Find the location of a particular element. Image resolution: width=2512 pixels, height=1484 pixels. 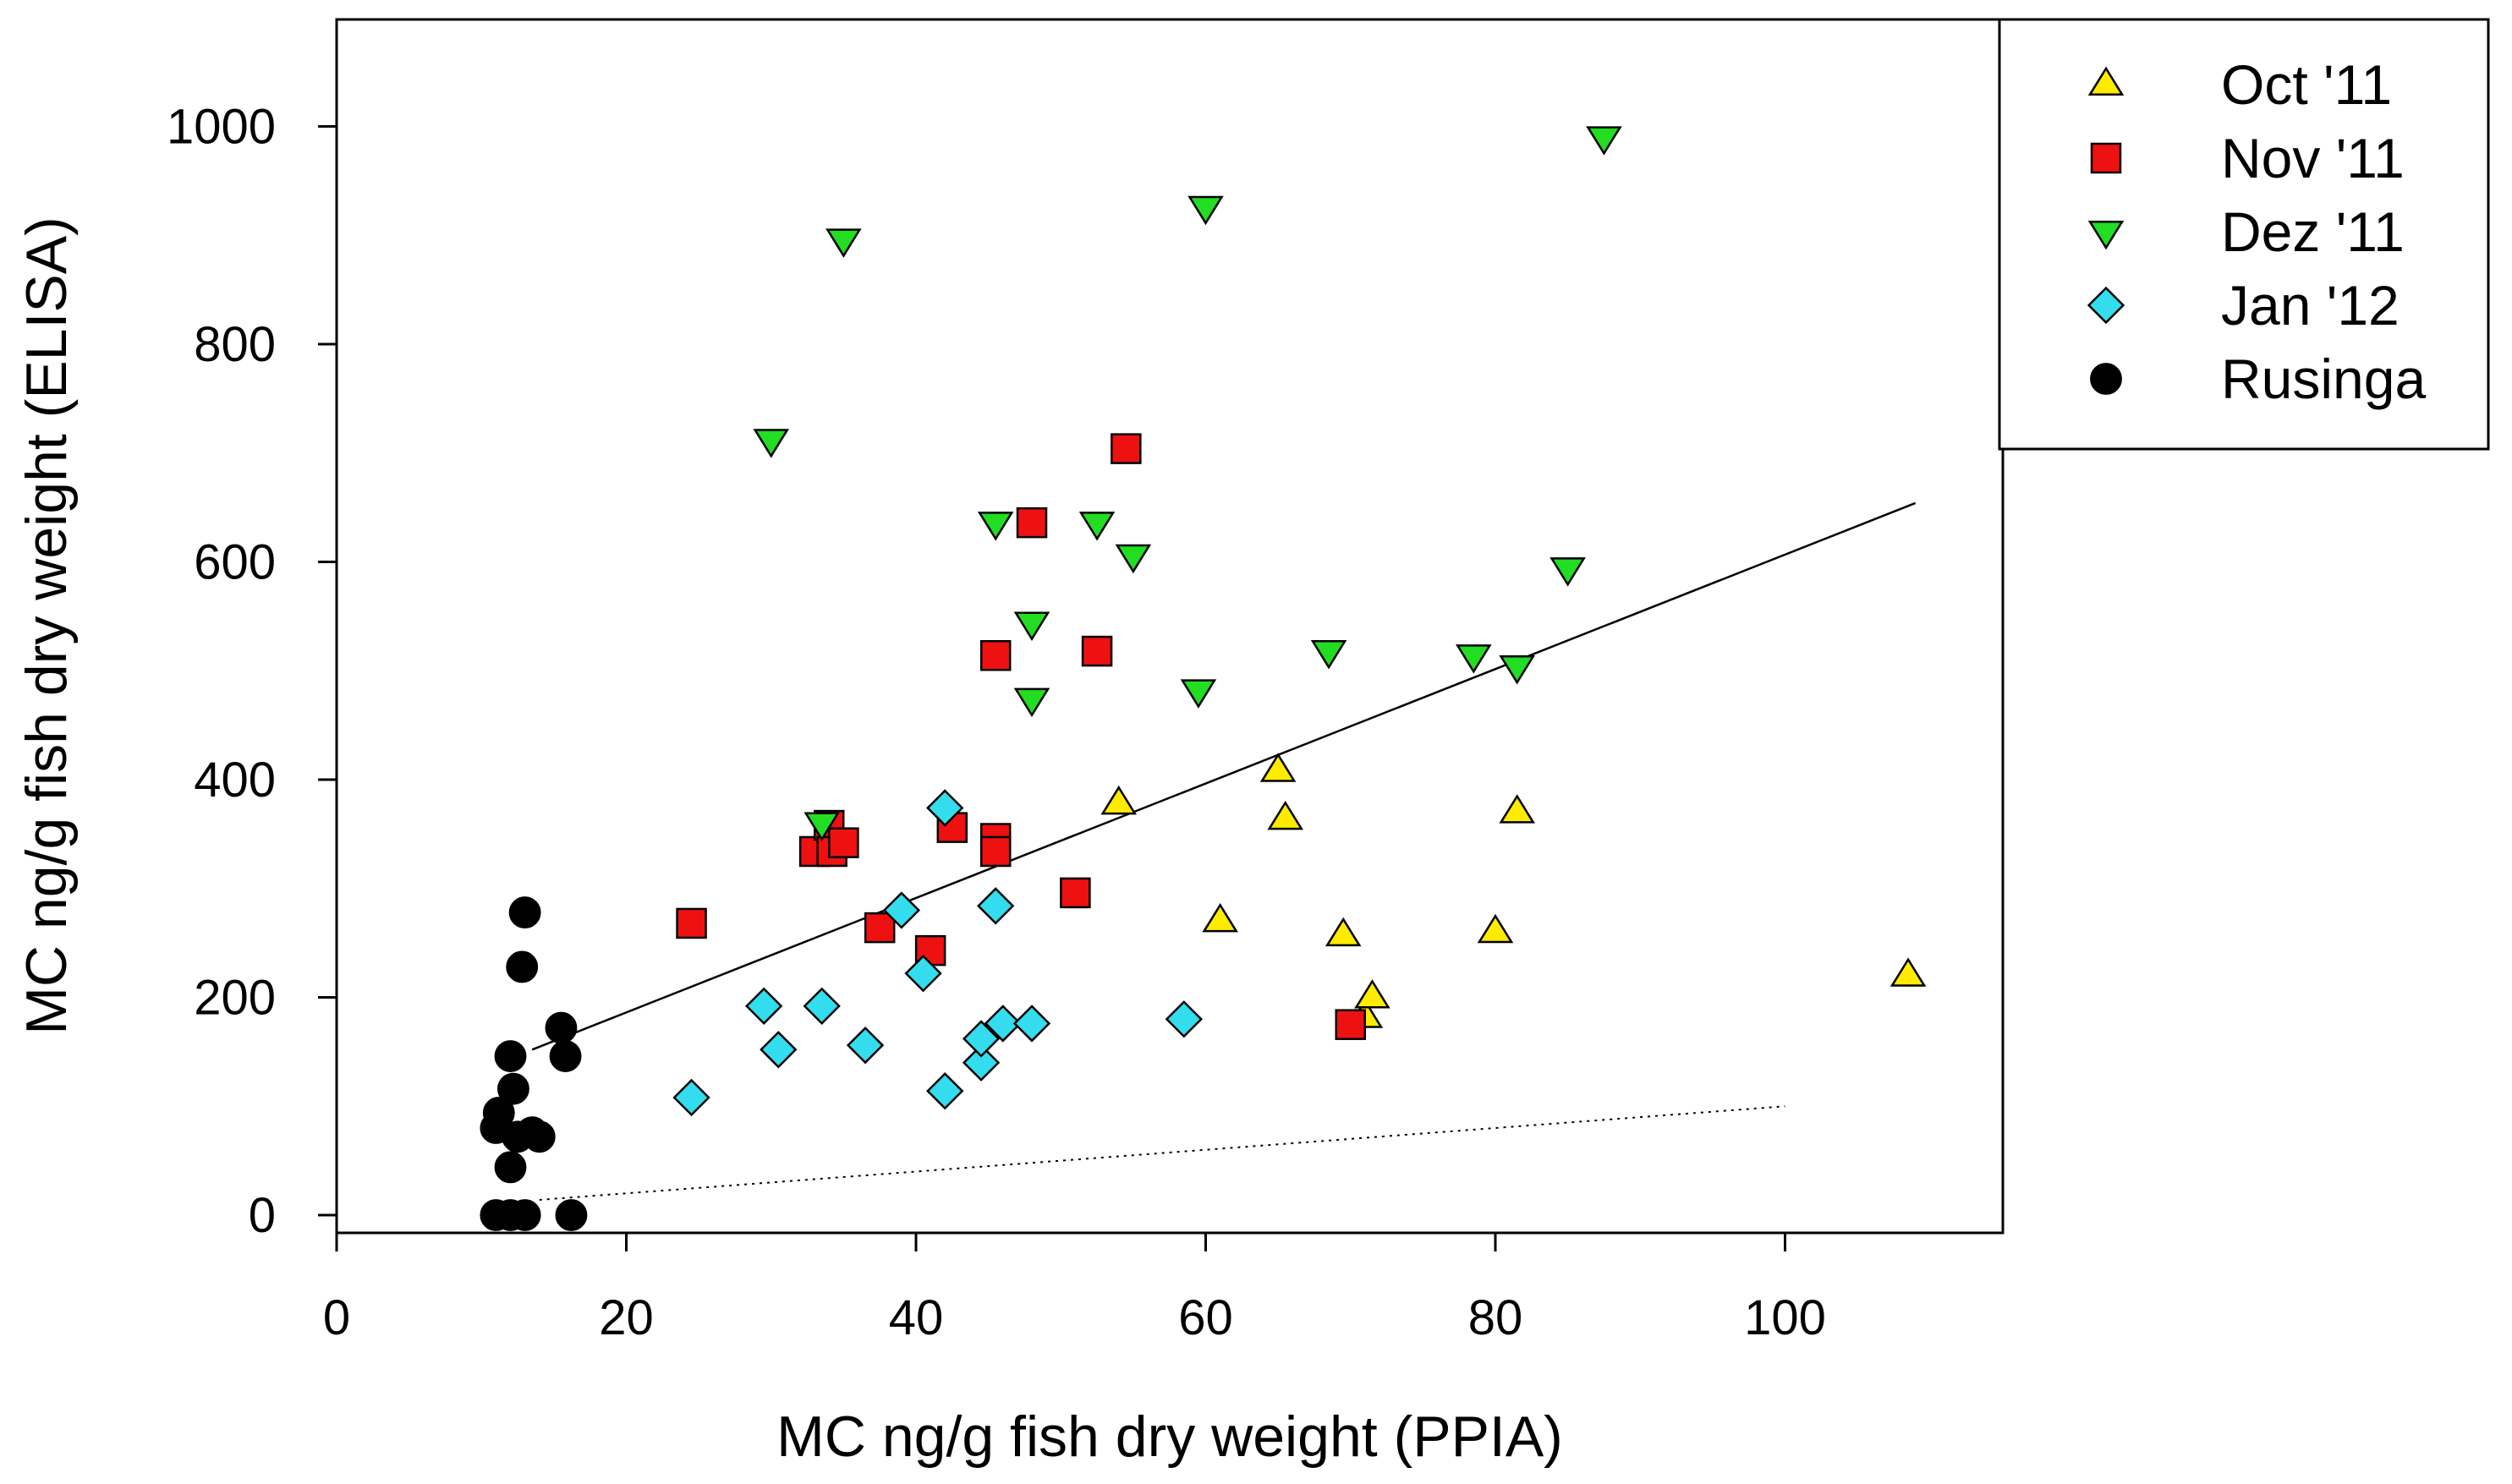

x-axis-ticks: 0 20 40 60 80 100 is located at coordinates (1074, 1289).